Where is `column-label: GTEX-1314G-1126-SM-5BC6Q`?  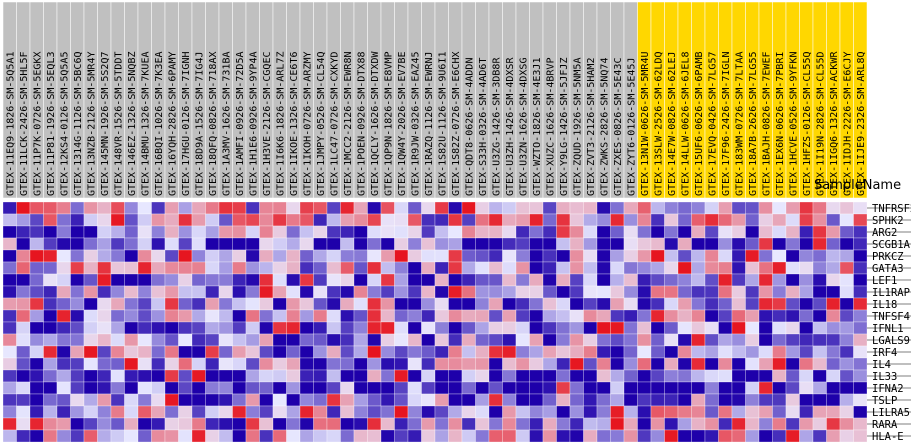
column-label: GTEX-1314G-1126-SM-5BC6Q is located at coordinates (78, 124).